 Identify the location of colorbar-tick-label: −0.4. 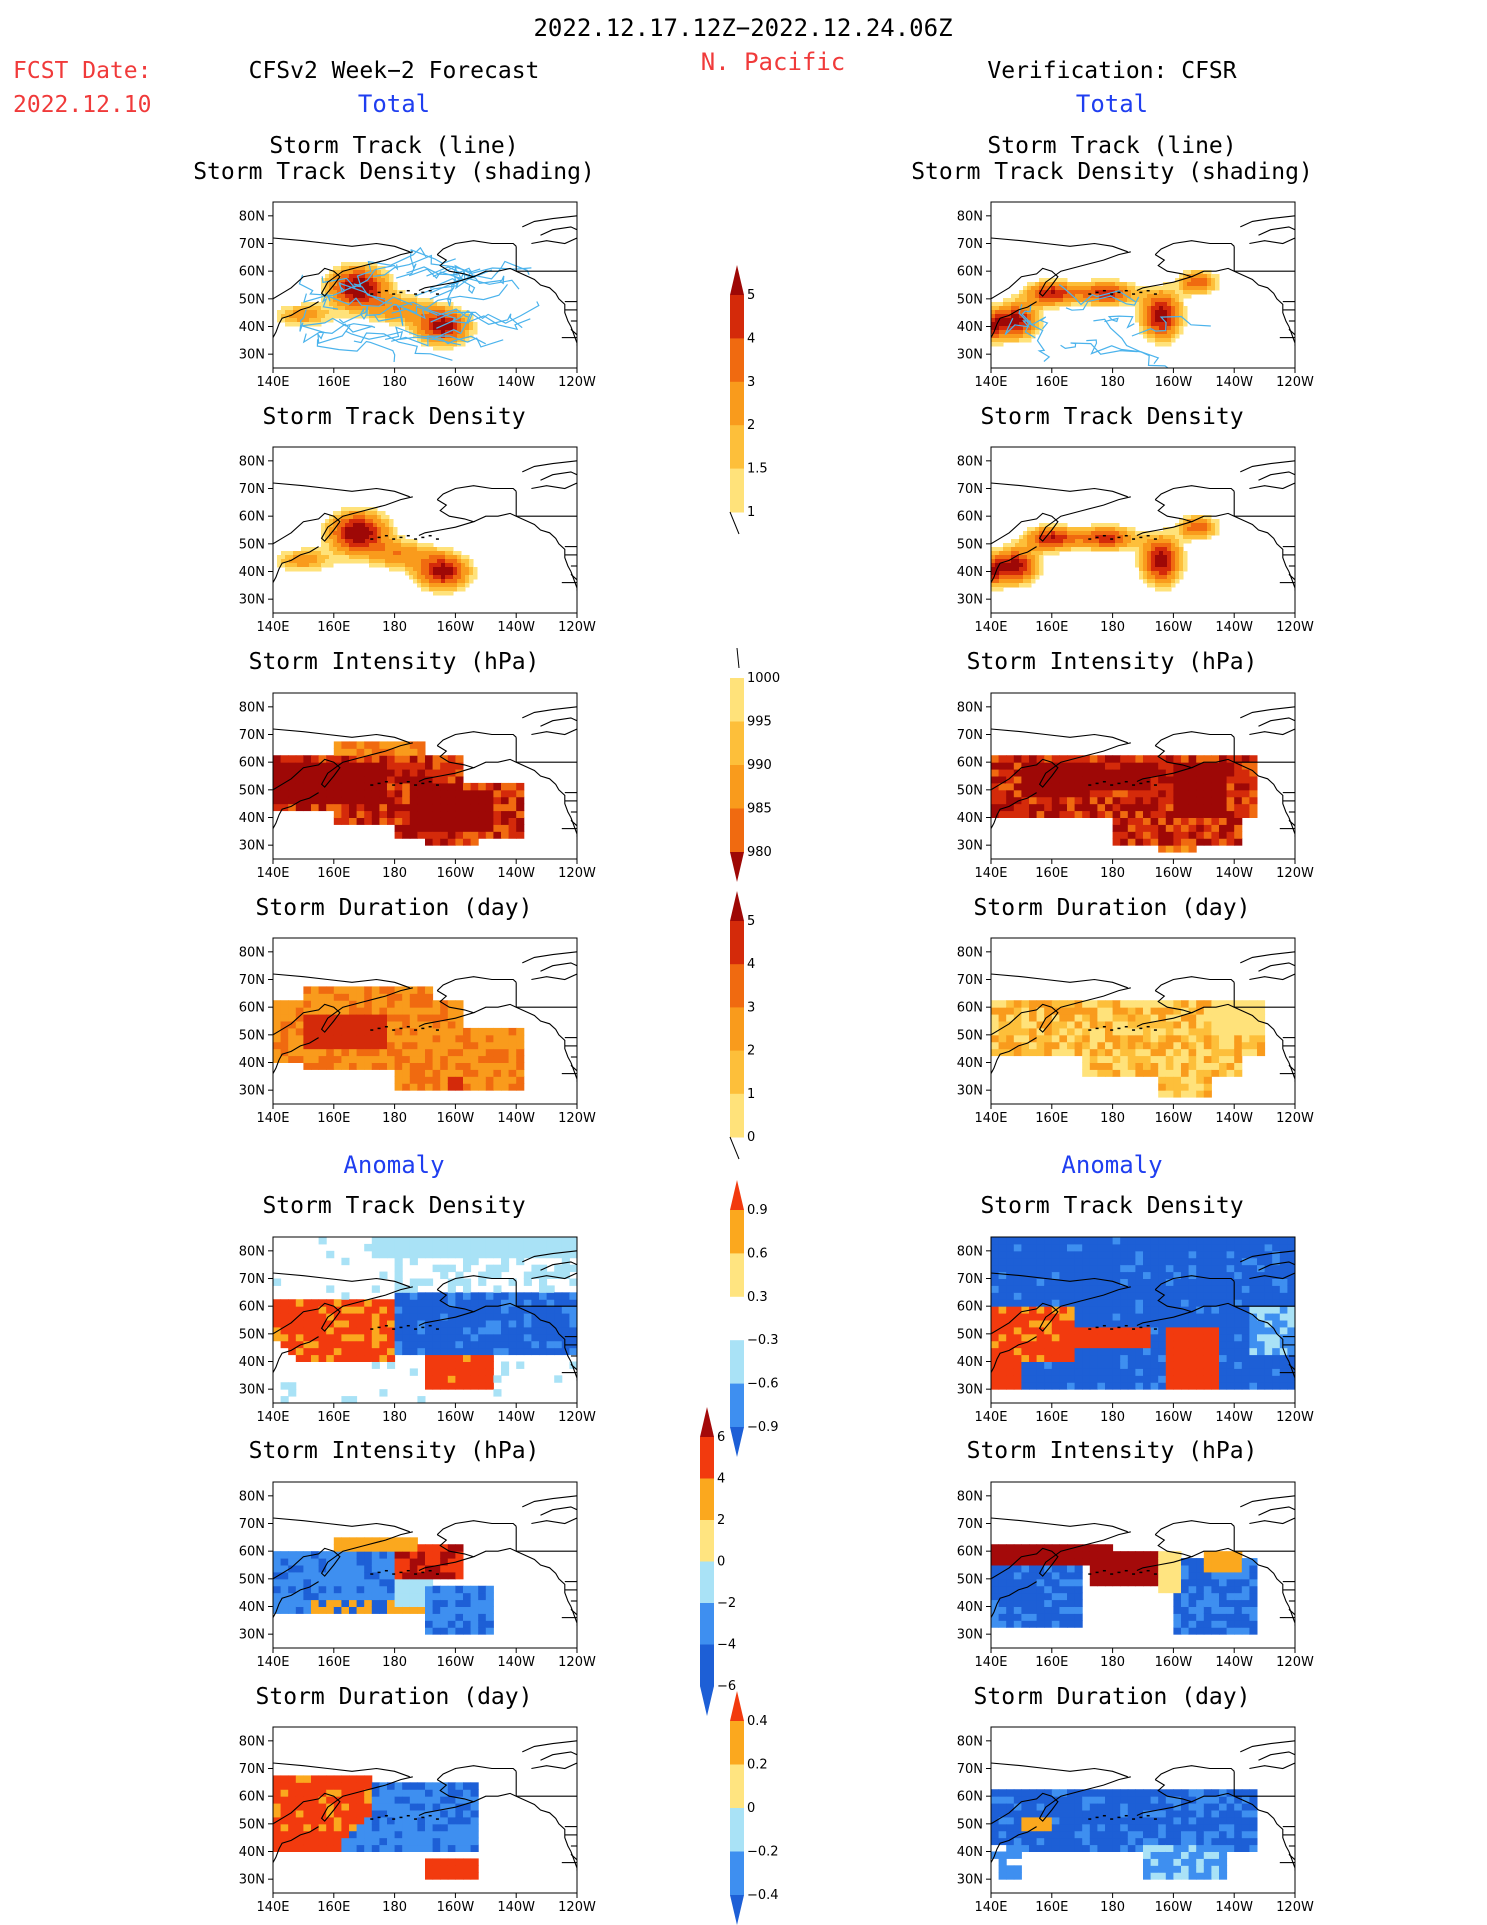
(763, 1895).